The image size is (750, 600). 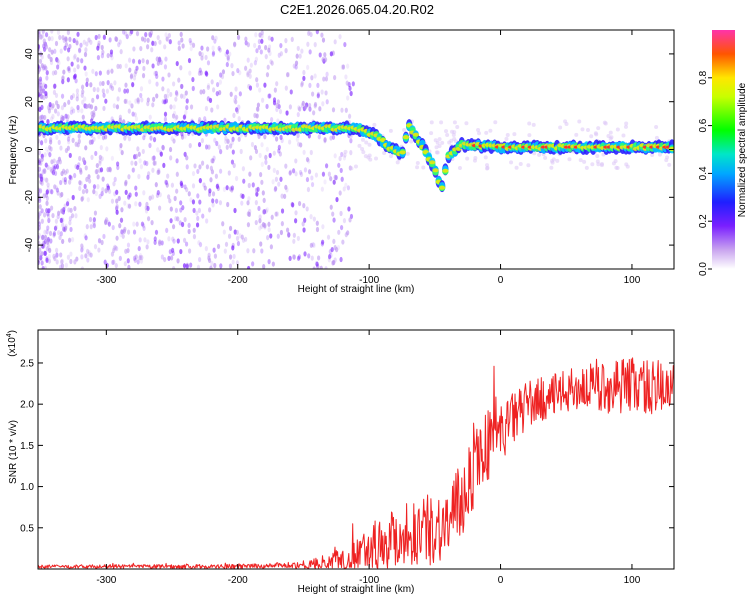 I want to click on colorbar-ticks: 0.0 0.2 0.4 0.6 0.8, so click(x=705, y=173).